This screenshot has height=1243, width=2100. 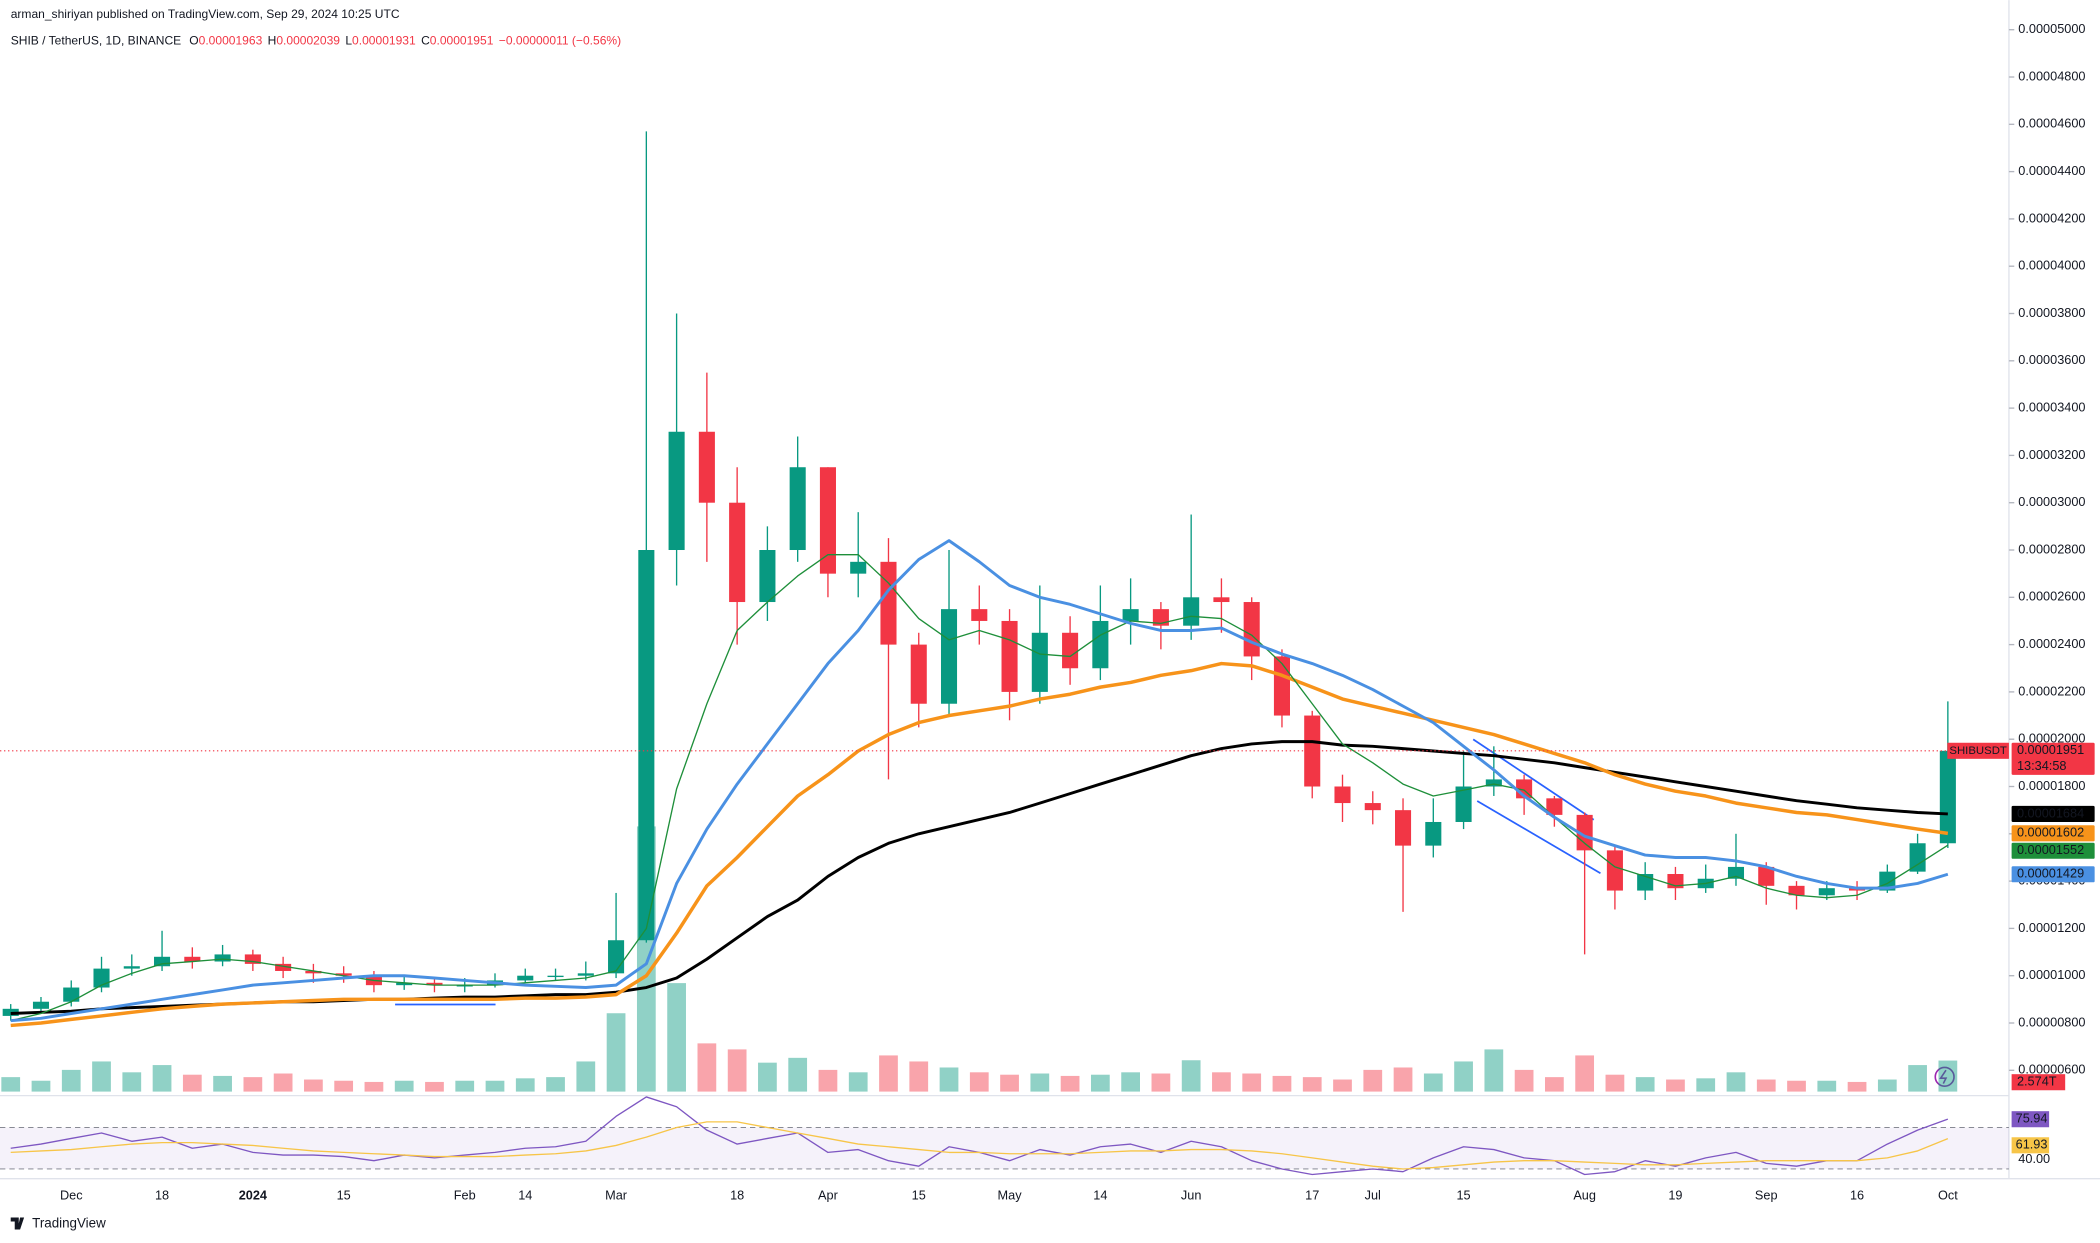 I want to click on x-tick-label: Dec, so click(x=71, y=1194).